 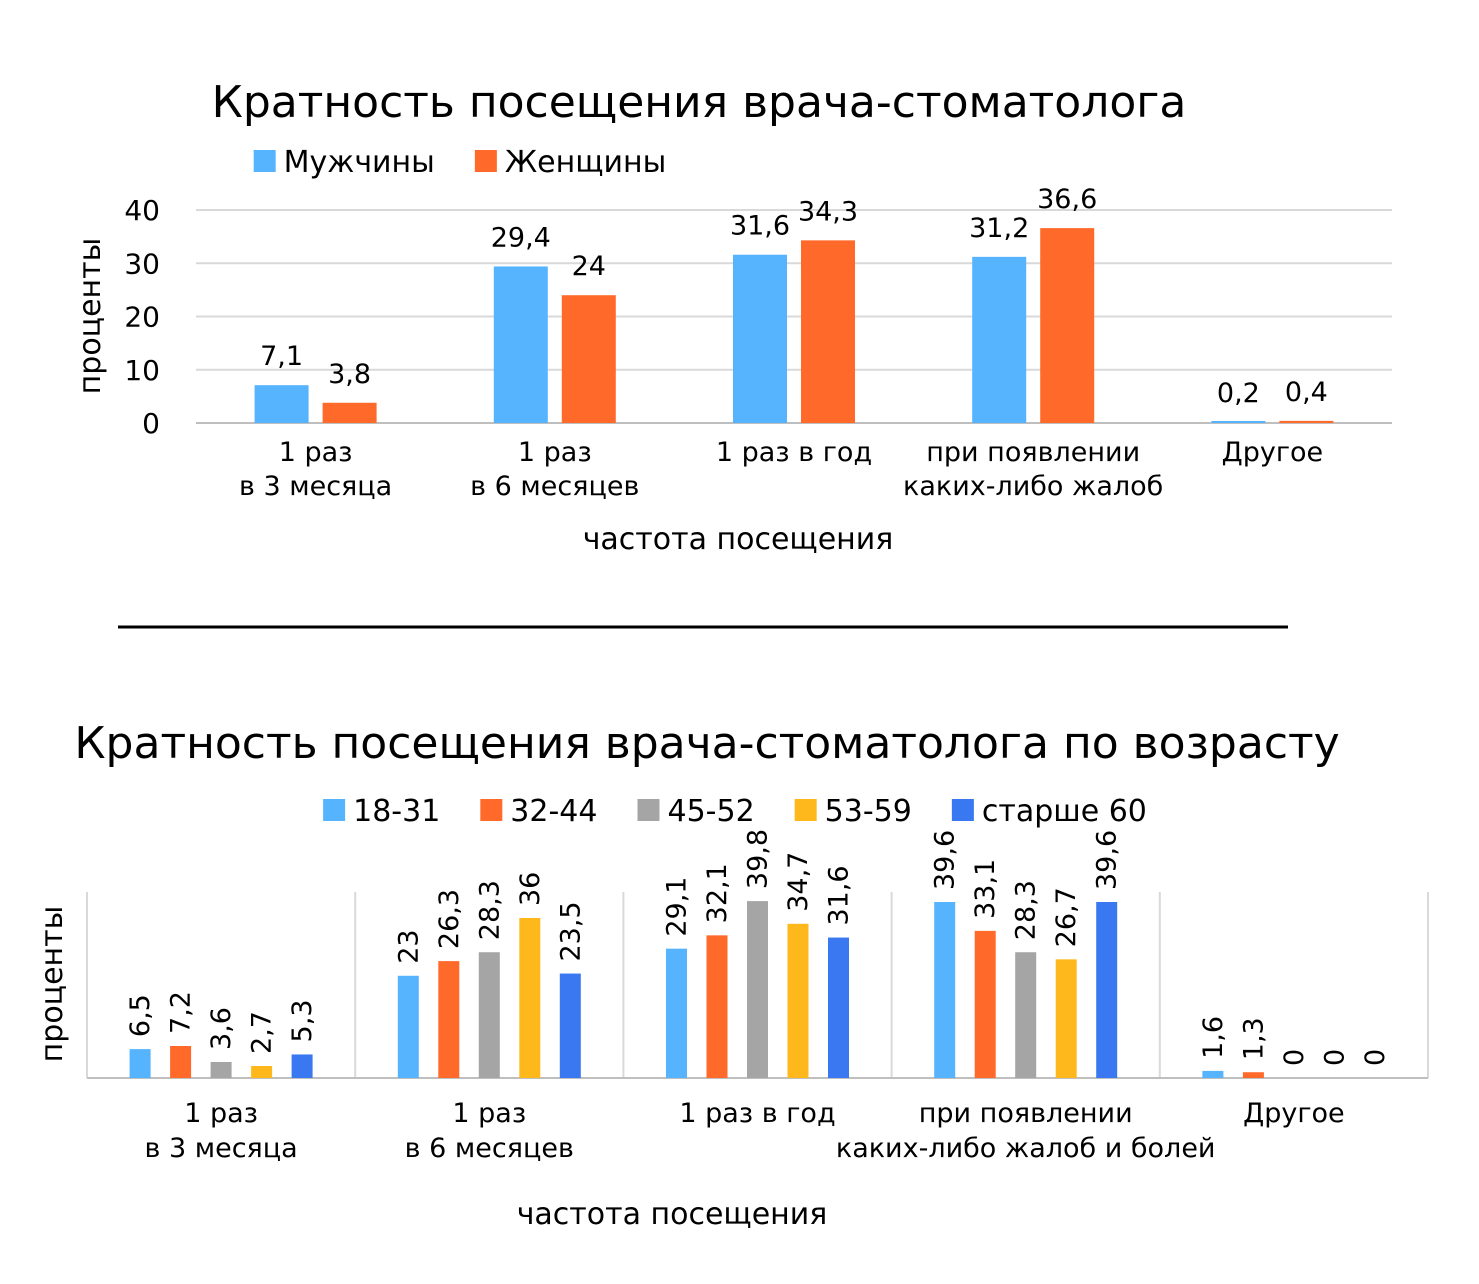 I want to click on chart2-bar-s5-c2, so click(x=570, y=1025).